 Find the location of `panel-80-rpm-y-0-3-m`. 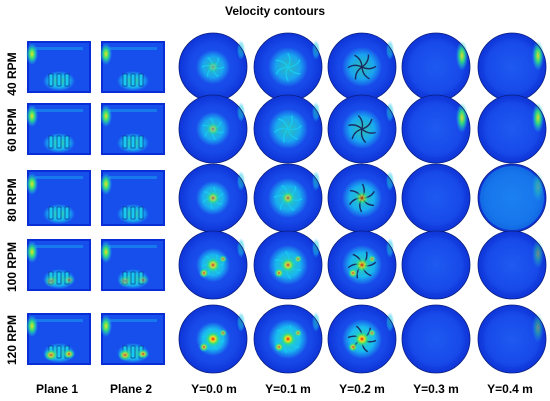

panel-80-rpm-y-0-3-m is located at coordinates (436, 198).